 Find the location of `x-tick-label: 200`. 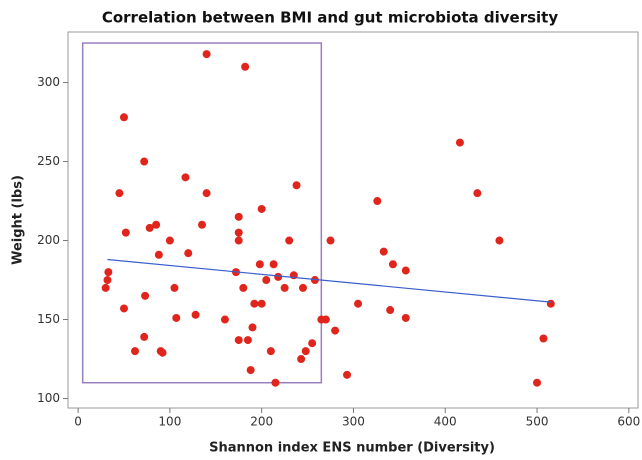

x-tick-label: 200 is located at coordinates (261, 422).